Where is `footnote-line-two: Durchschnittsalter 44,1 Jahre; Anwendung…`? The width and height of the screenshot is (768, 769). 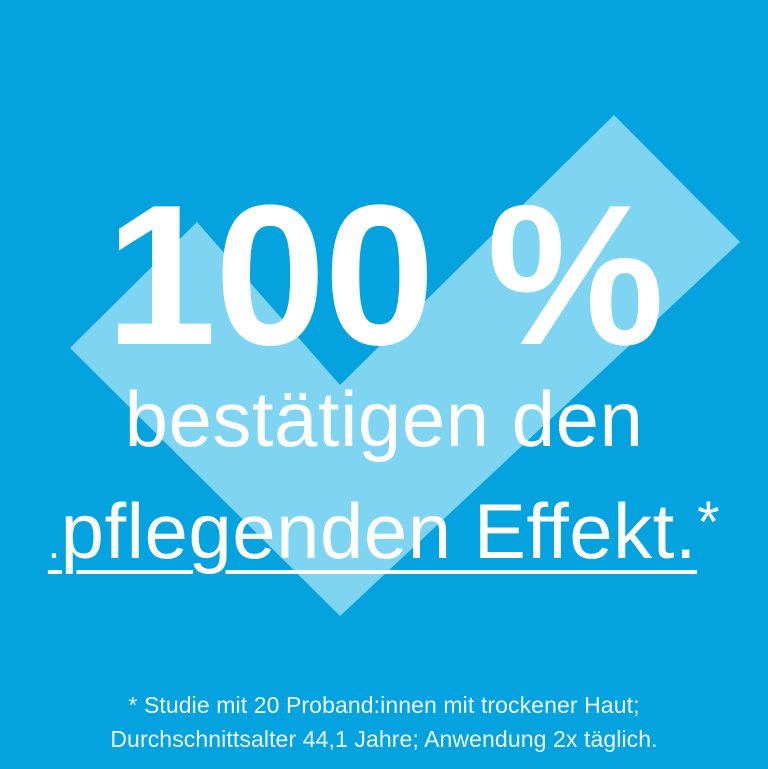
footnote-line-two: Durchschnittsalter 44,1 Jahre; Anwendung… is located at coordinates (384, 739).